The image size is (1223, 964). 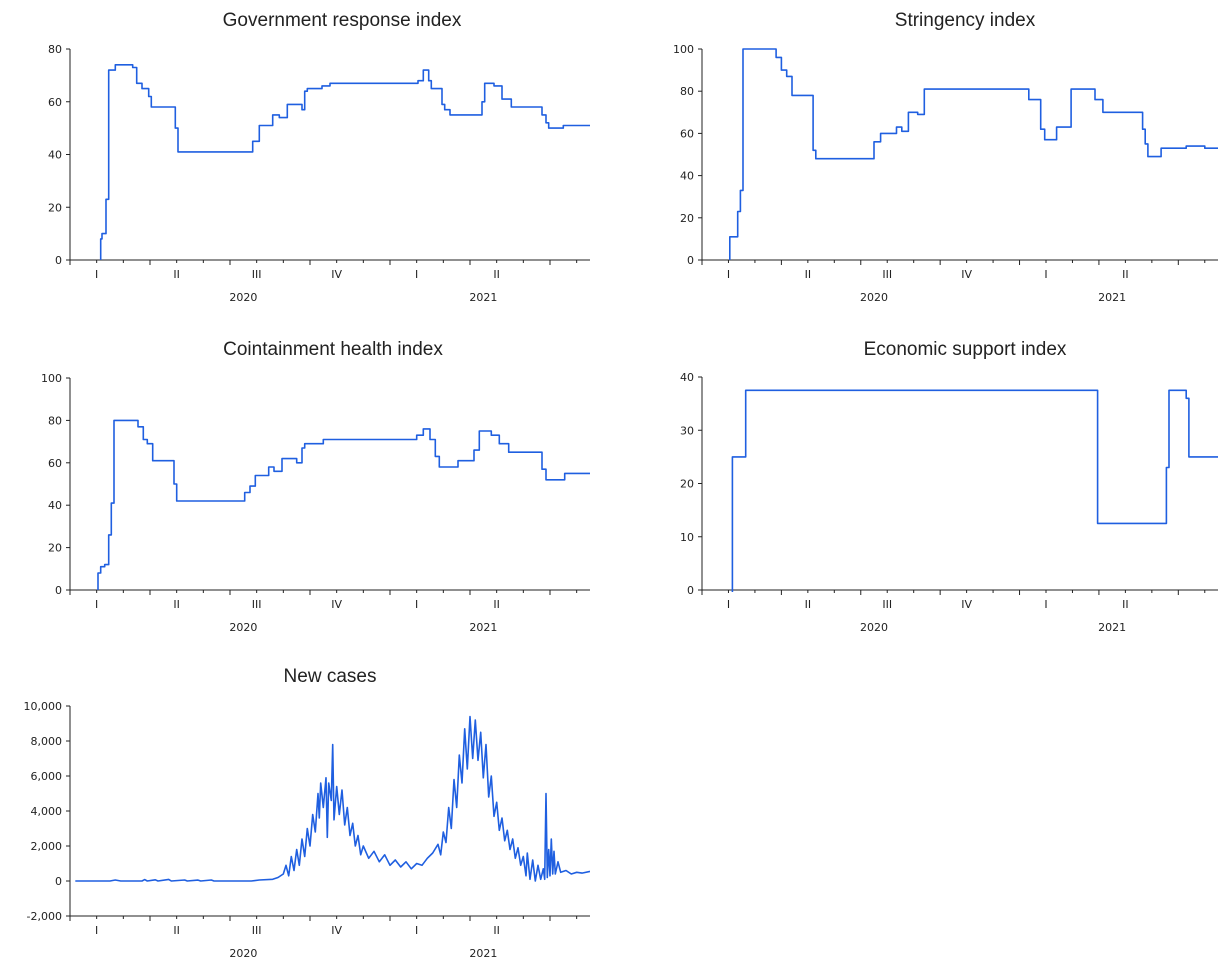 What do you see at coordinates (965, 20) in the screenshot?
I see `chart-title-2: Stringency index` at bounding box center [965, 20].